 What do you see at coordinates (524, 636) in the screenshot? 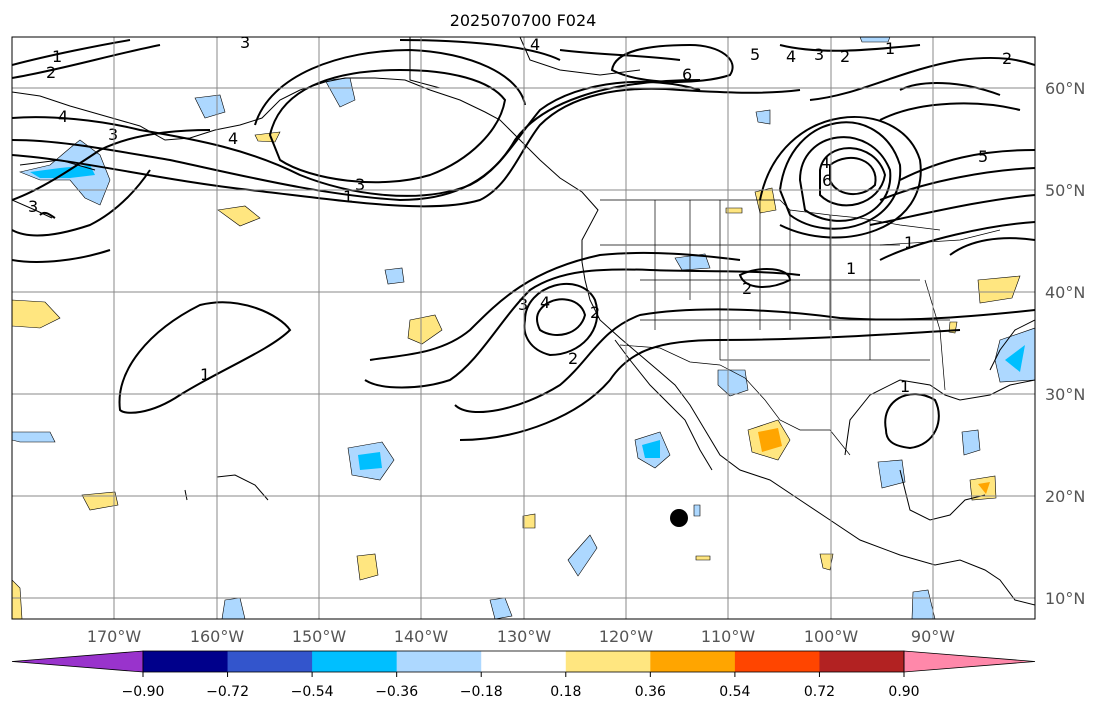
I see `lon-label: 130°W` at bounding box center [524, 636].